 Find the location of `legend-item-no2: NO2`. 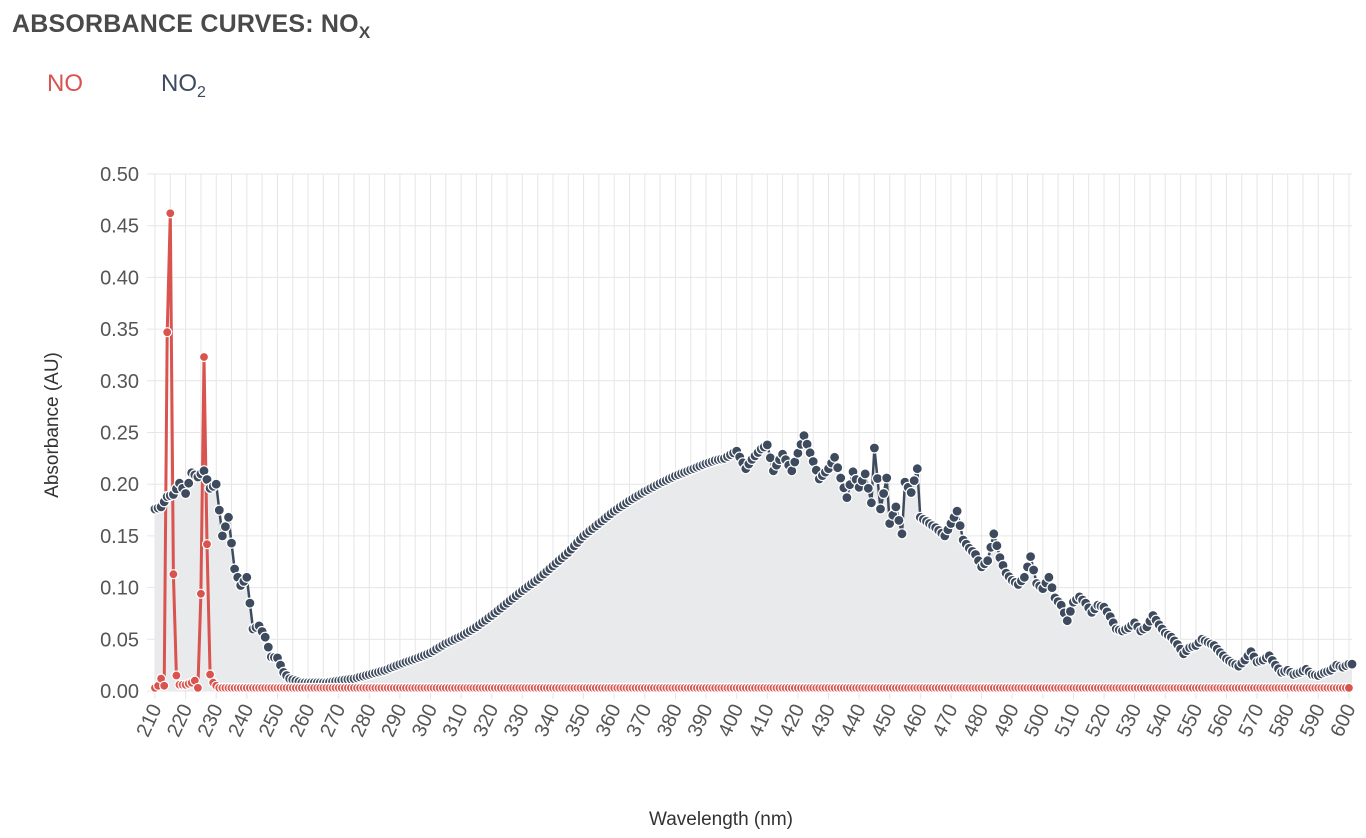

legend-item-no2: NO2 is located at coordinates (183, 85).